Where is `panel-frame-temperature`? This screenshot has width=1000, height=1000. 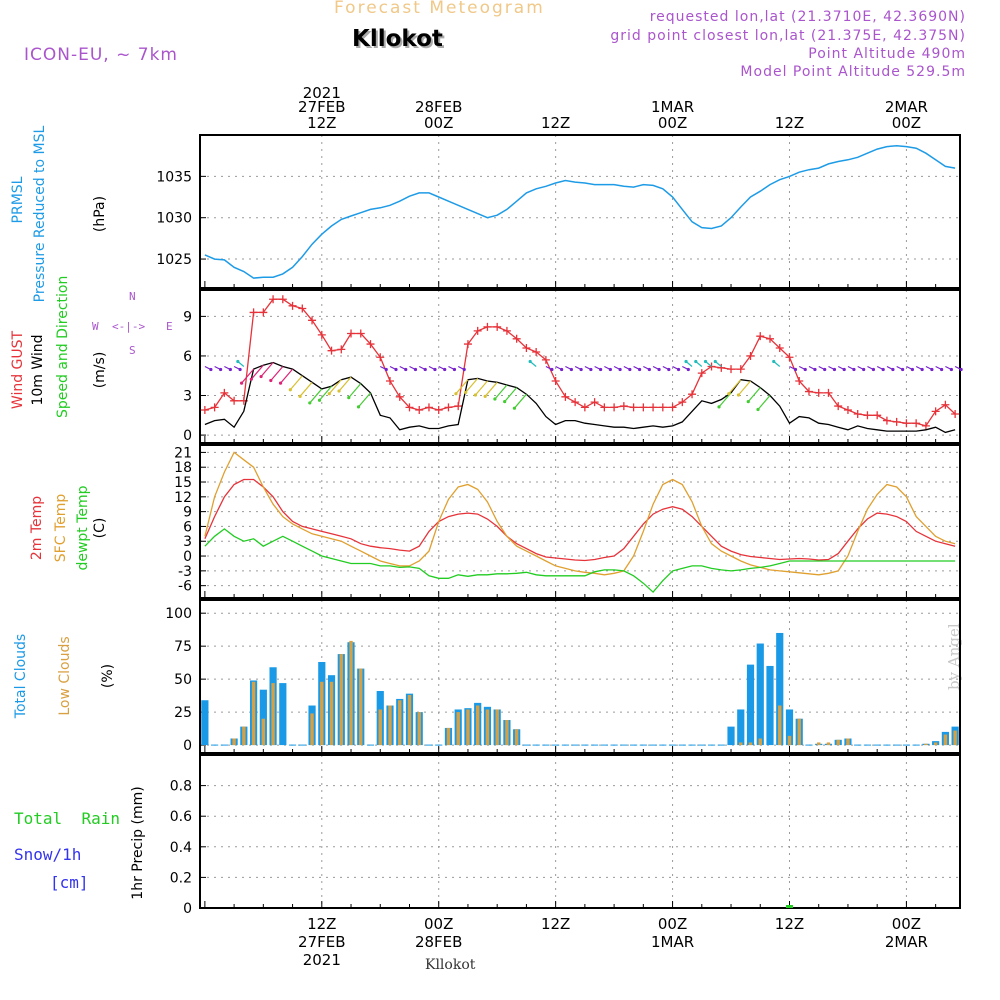
panel-frame-temperature is located at coordinates (580, 521).